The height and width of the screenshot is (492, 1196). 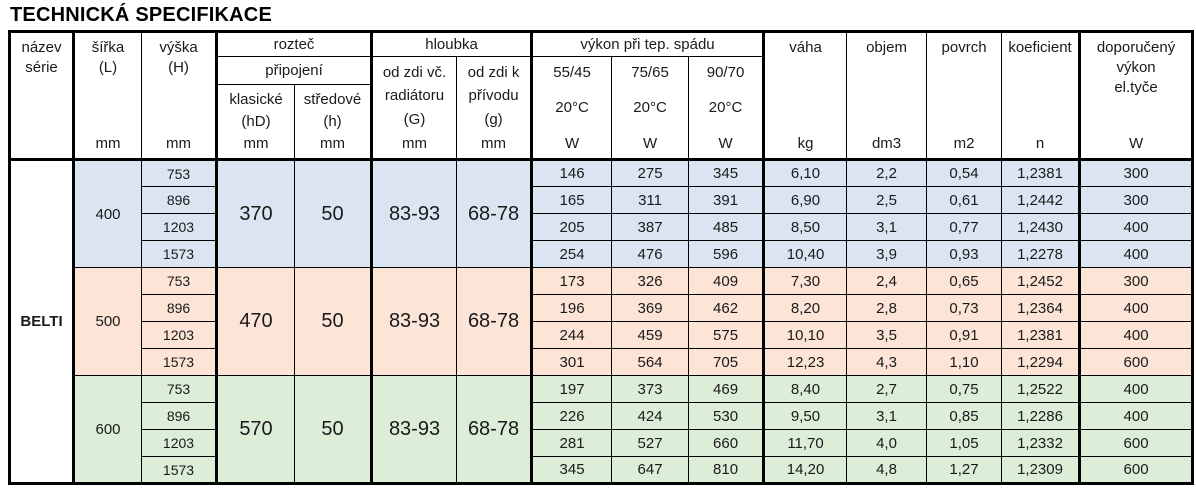 What do you see at coordinates (42, 321) in the screenshot?
I see `series-name-cell: BELTI` at bounding box center [42, 321].